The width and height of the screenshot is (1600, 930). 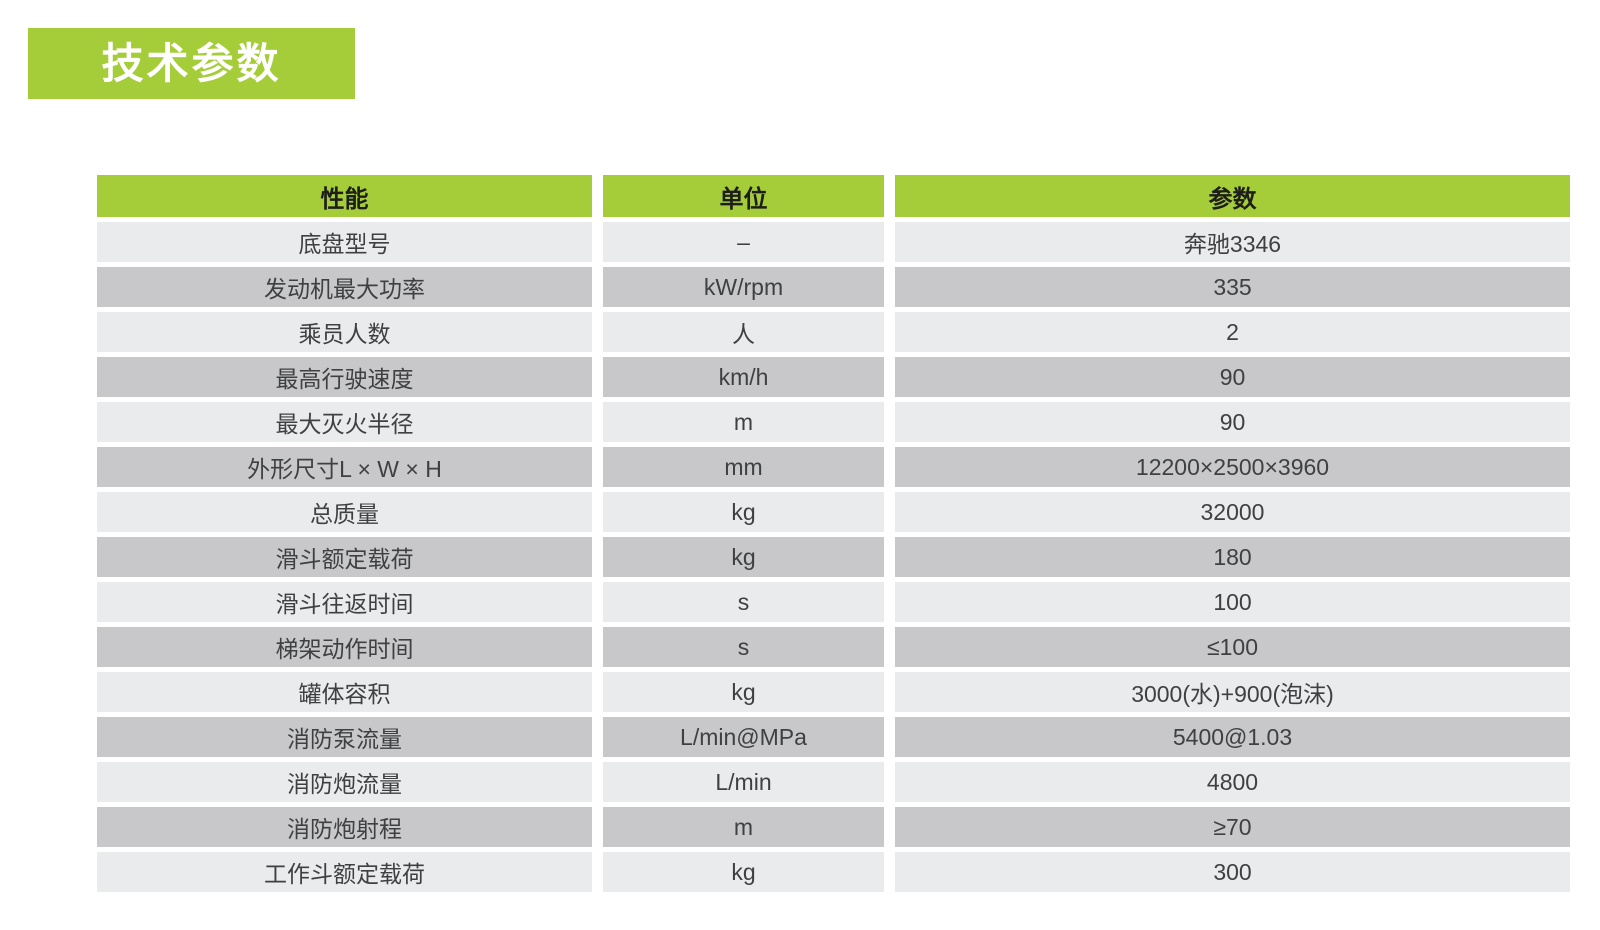 I want to click on spec-value-cell: 180, so click(x=1232, y=557).